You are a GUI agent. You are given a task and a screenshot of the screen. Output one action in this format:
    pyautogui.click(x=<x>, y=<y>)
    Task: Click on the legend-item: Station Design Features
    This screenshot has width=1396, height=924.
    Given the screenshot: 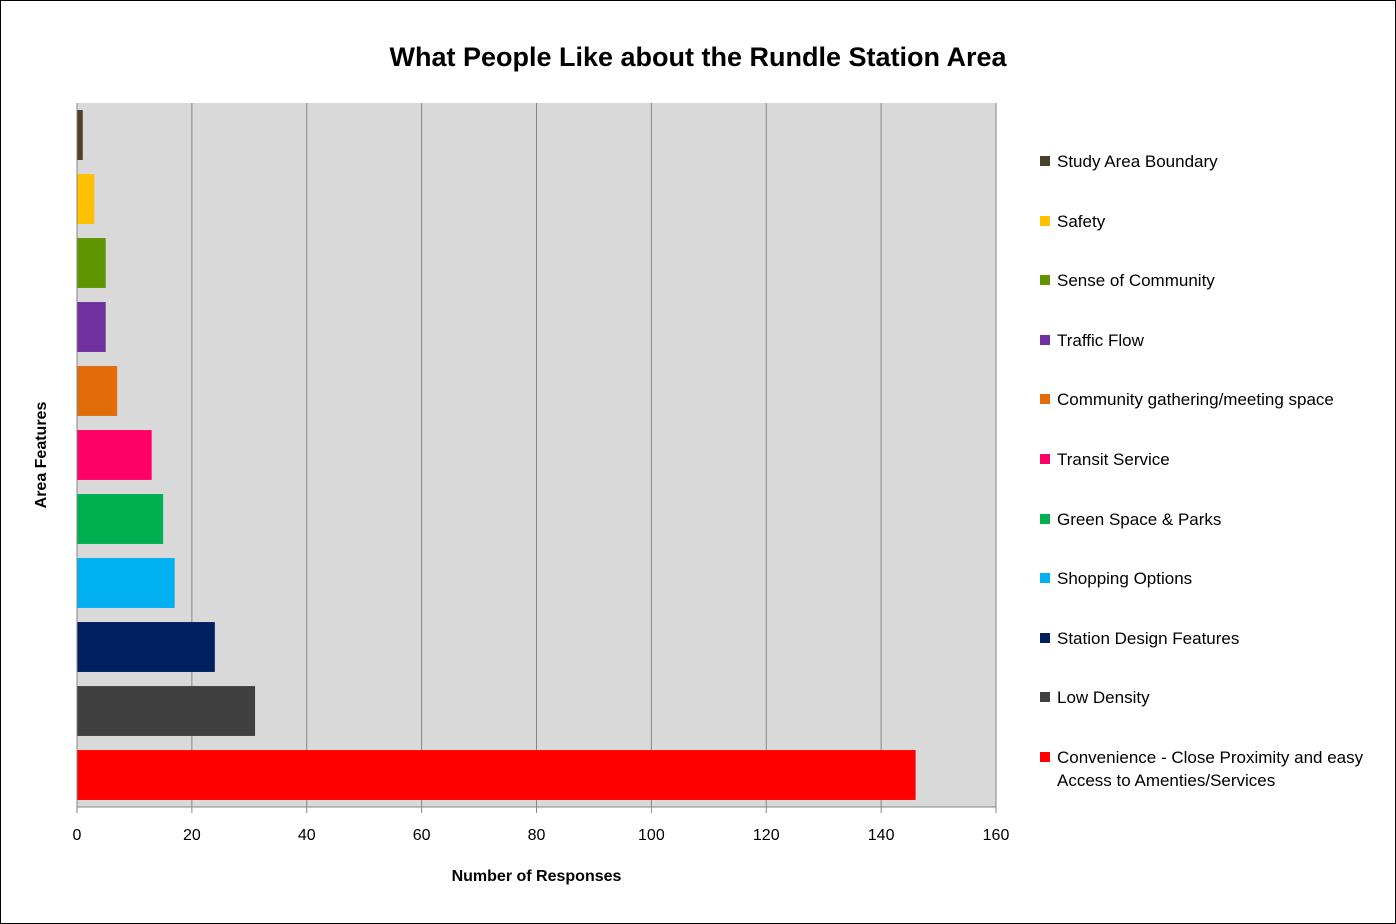 What is the action you would take?
    pyautogui.click(x=1205, y=638)
    